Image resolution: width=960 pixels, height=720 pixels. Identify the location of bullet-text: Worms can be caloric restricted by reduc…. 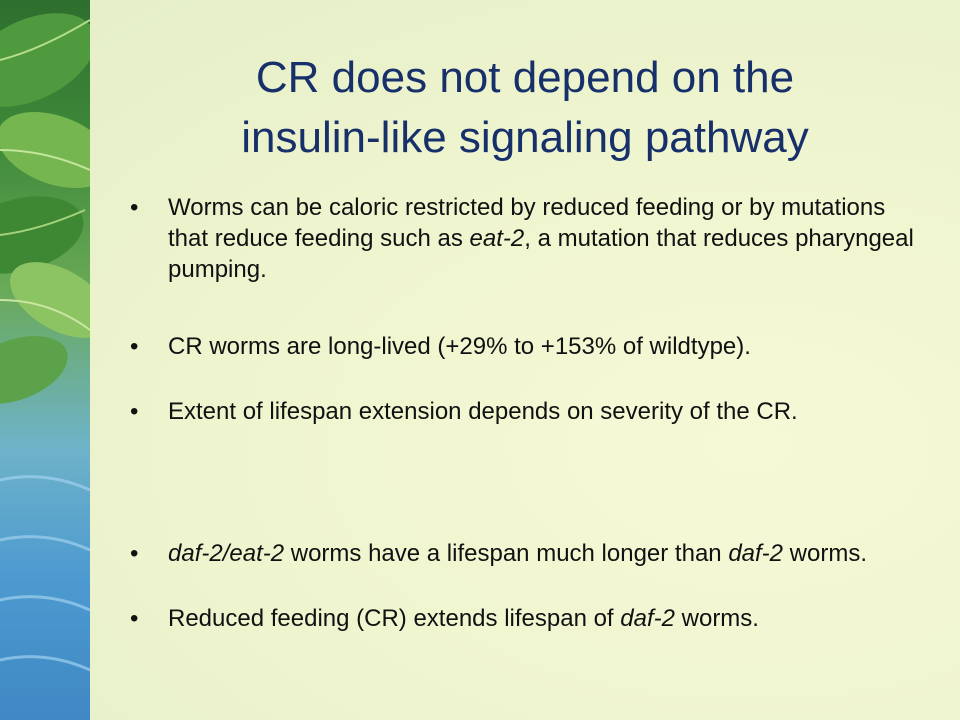
(544, 238).